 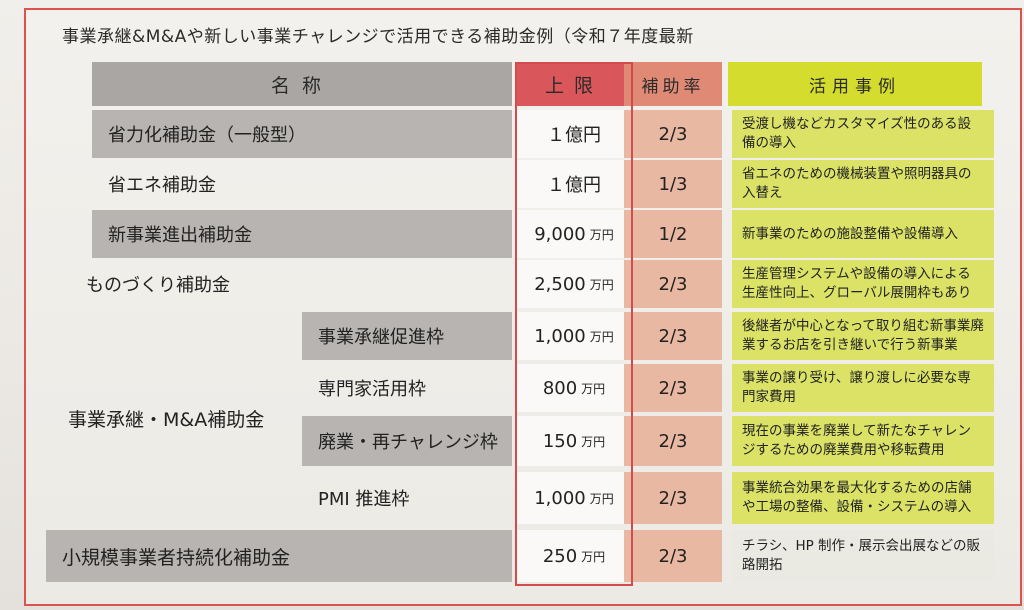 What do you see at coordinates (166, 419) in the screenshot?
I see `group-label: 事業承継・M&A補助金` at bounding box center [166, 419].